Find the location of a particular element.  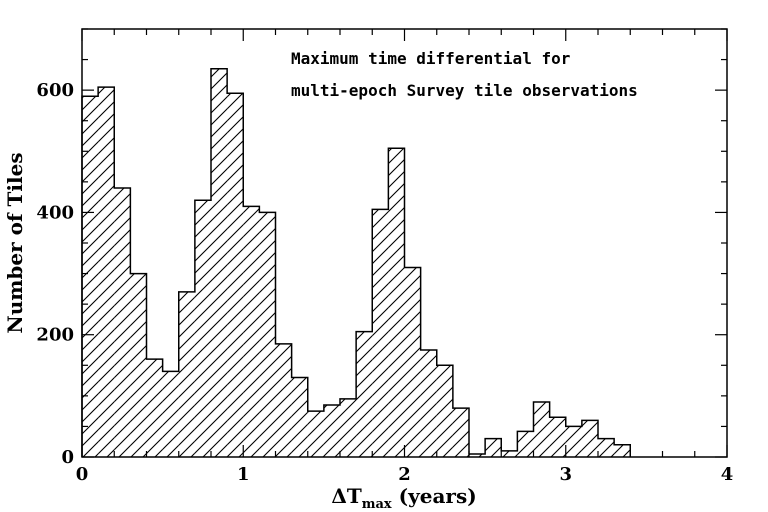

y-tick-label: 600 is located at coordinates (55, 90).